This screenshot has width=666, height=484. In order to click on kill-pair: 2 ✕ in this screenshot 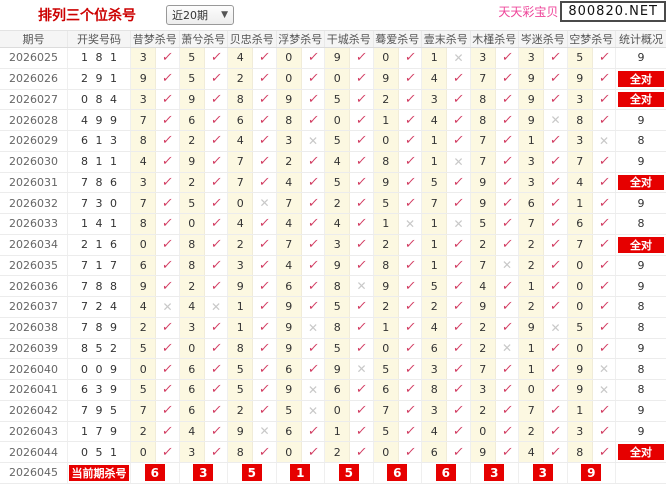, I will do `click(494, 348)`.